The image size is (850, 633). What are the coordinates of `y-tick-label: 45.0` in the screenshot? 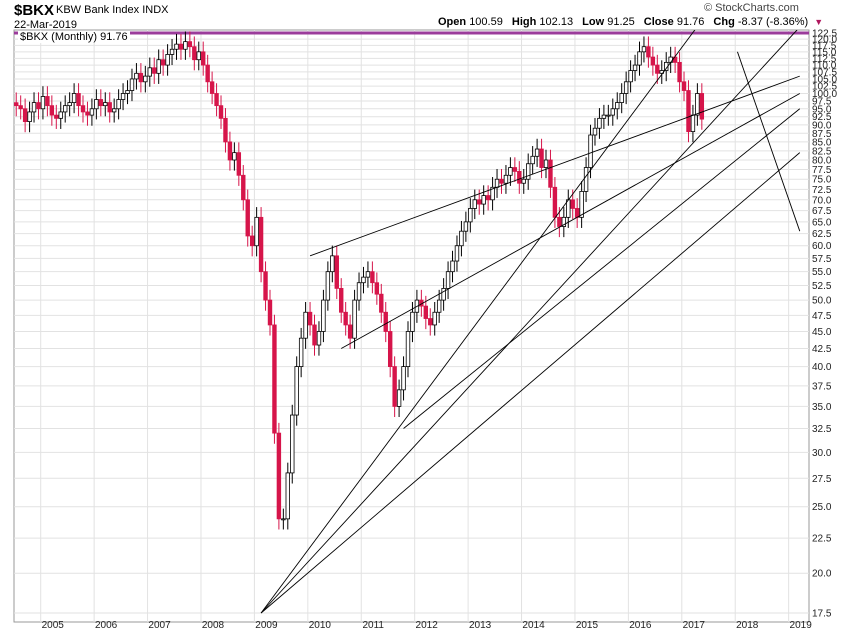 It's located at (822, 332).